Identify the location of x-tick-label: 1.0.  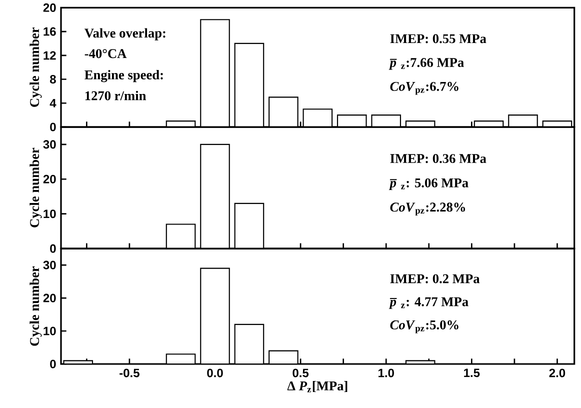
(386, 373).